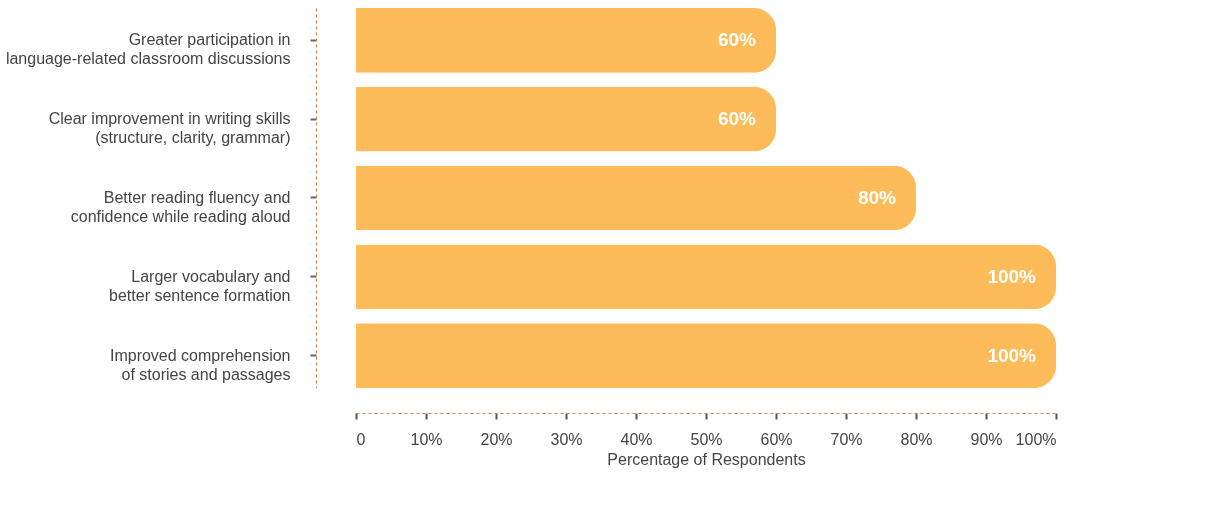 The height and width of the screenshot is (511, 1225). Describe the element at coordinates (200, 364) in the screenshot. I see `y-tick-label: Improved comprehension of stories and passages` at that location.